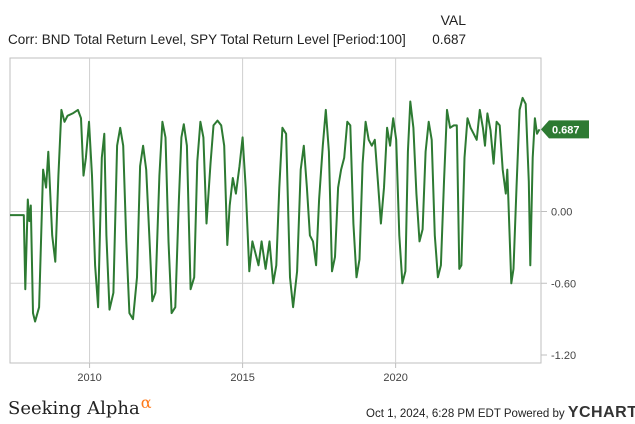 The height and width of the screenshot is (424, 635). I want to click on y-axis-ticks: 0.00 -0.60 -1.20, so click(558, 284).